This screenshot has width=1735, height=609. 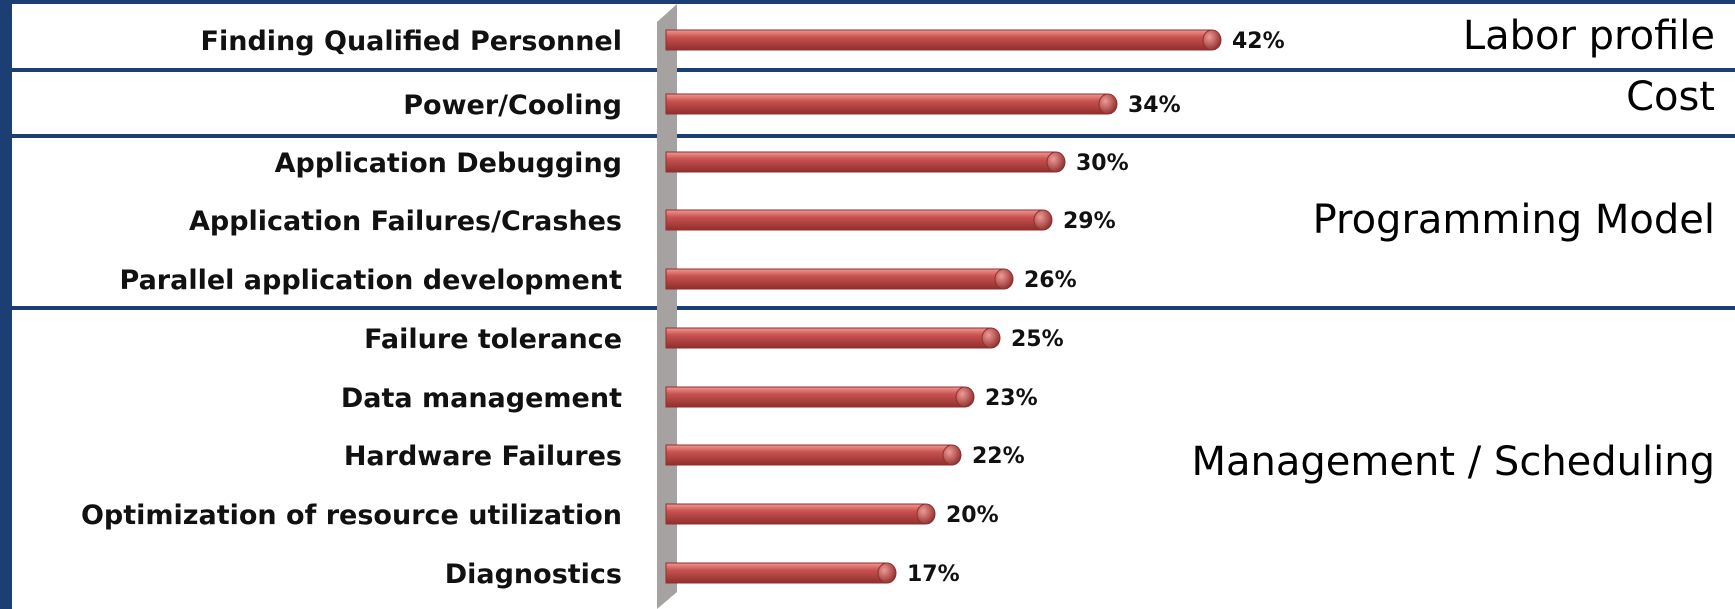 What do you see at coordinates (835, 279) in the screenshot?
I see `bar-parallel-application-development` at bounding box center [835, 279].